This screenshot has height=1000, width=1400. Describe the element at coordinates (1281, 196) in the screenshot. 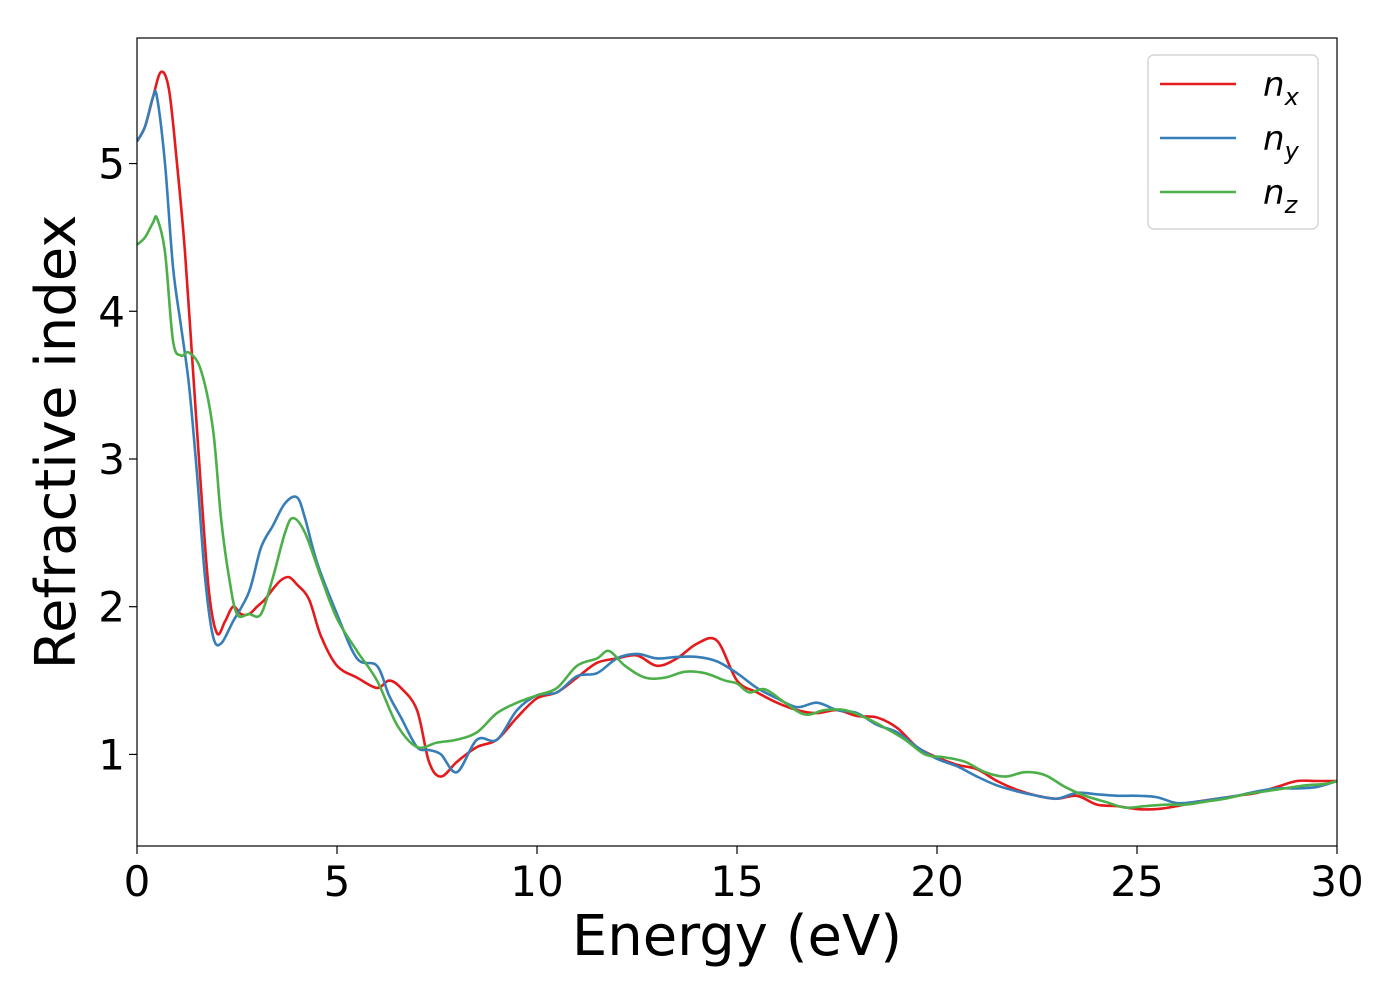

I see `legend-label: nz` at that location.